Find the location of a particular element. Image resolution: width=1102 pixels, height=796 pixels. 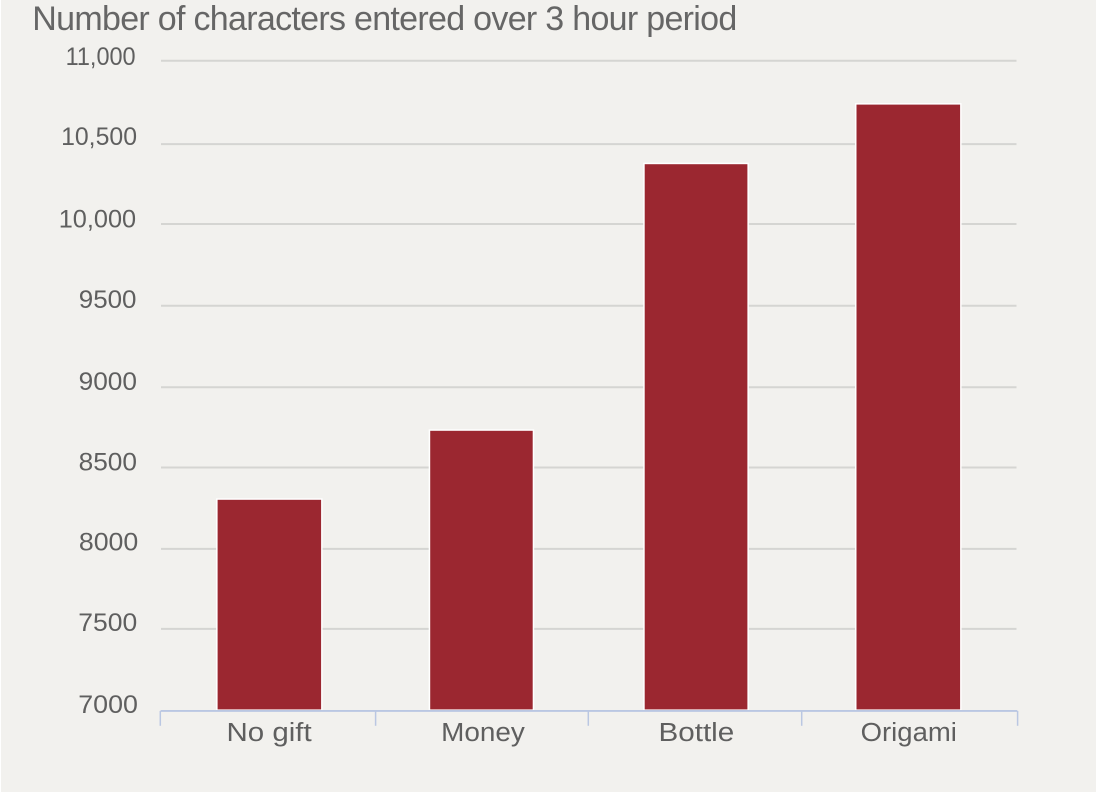

svg-text: 9500 is located at coordinates (108, 299).